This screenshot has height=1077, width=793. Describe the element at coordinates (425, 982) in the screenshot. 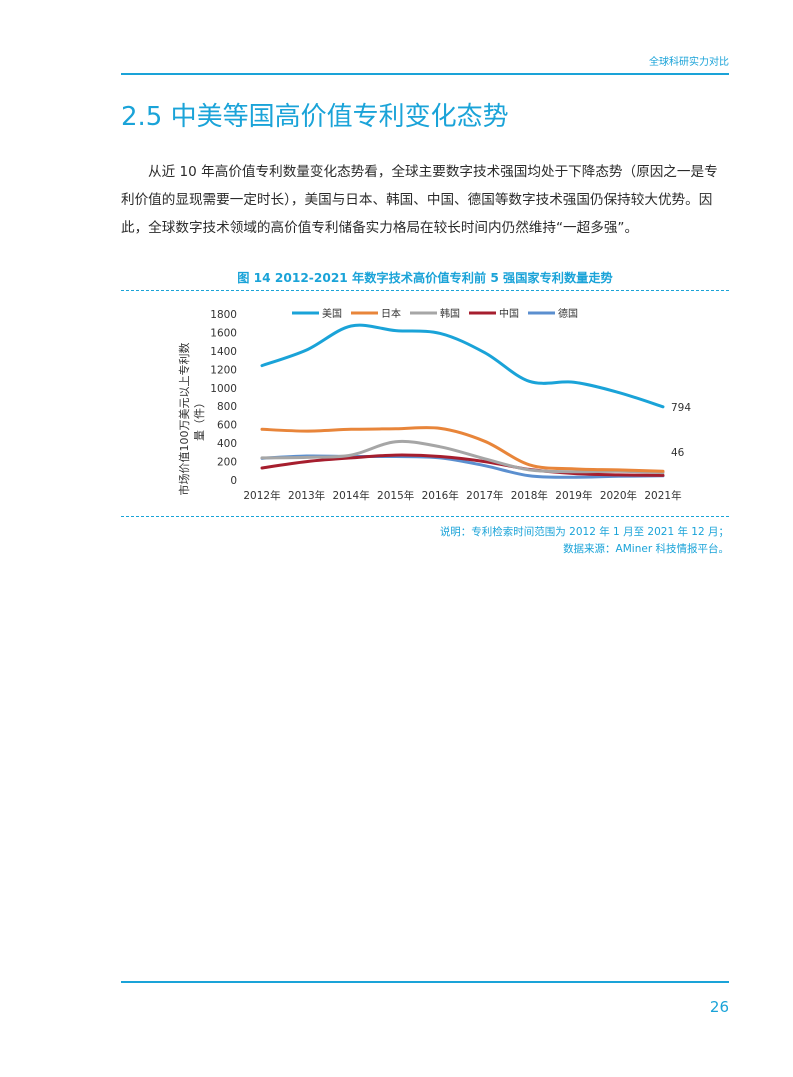

I see `footer-rule` at that location.